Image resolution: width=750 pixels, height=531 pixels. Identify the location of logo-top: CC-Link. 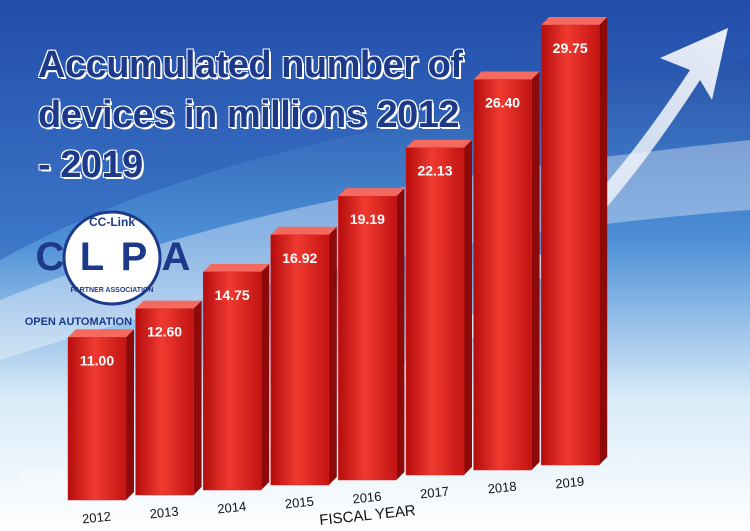
(112, 222).